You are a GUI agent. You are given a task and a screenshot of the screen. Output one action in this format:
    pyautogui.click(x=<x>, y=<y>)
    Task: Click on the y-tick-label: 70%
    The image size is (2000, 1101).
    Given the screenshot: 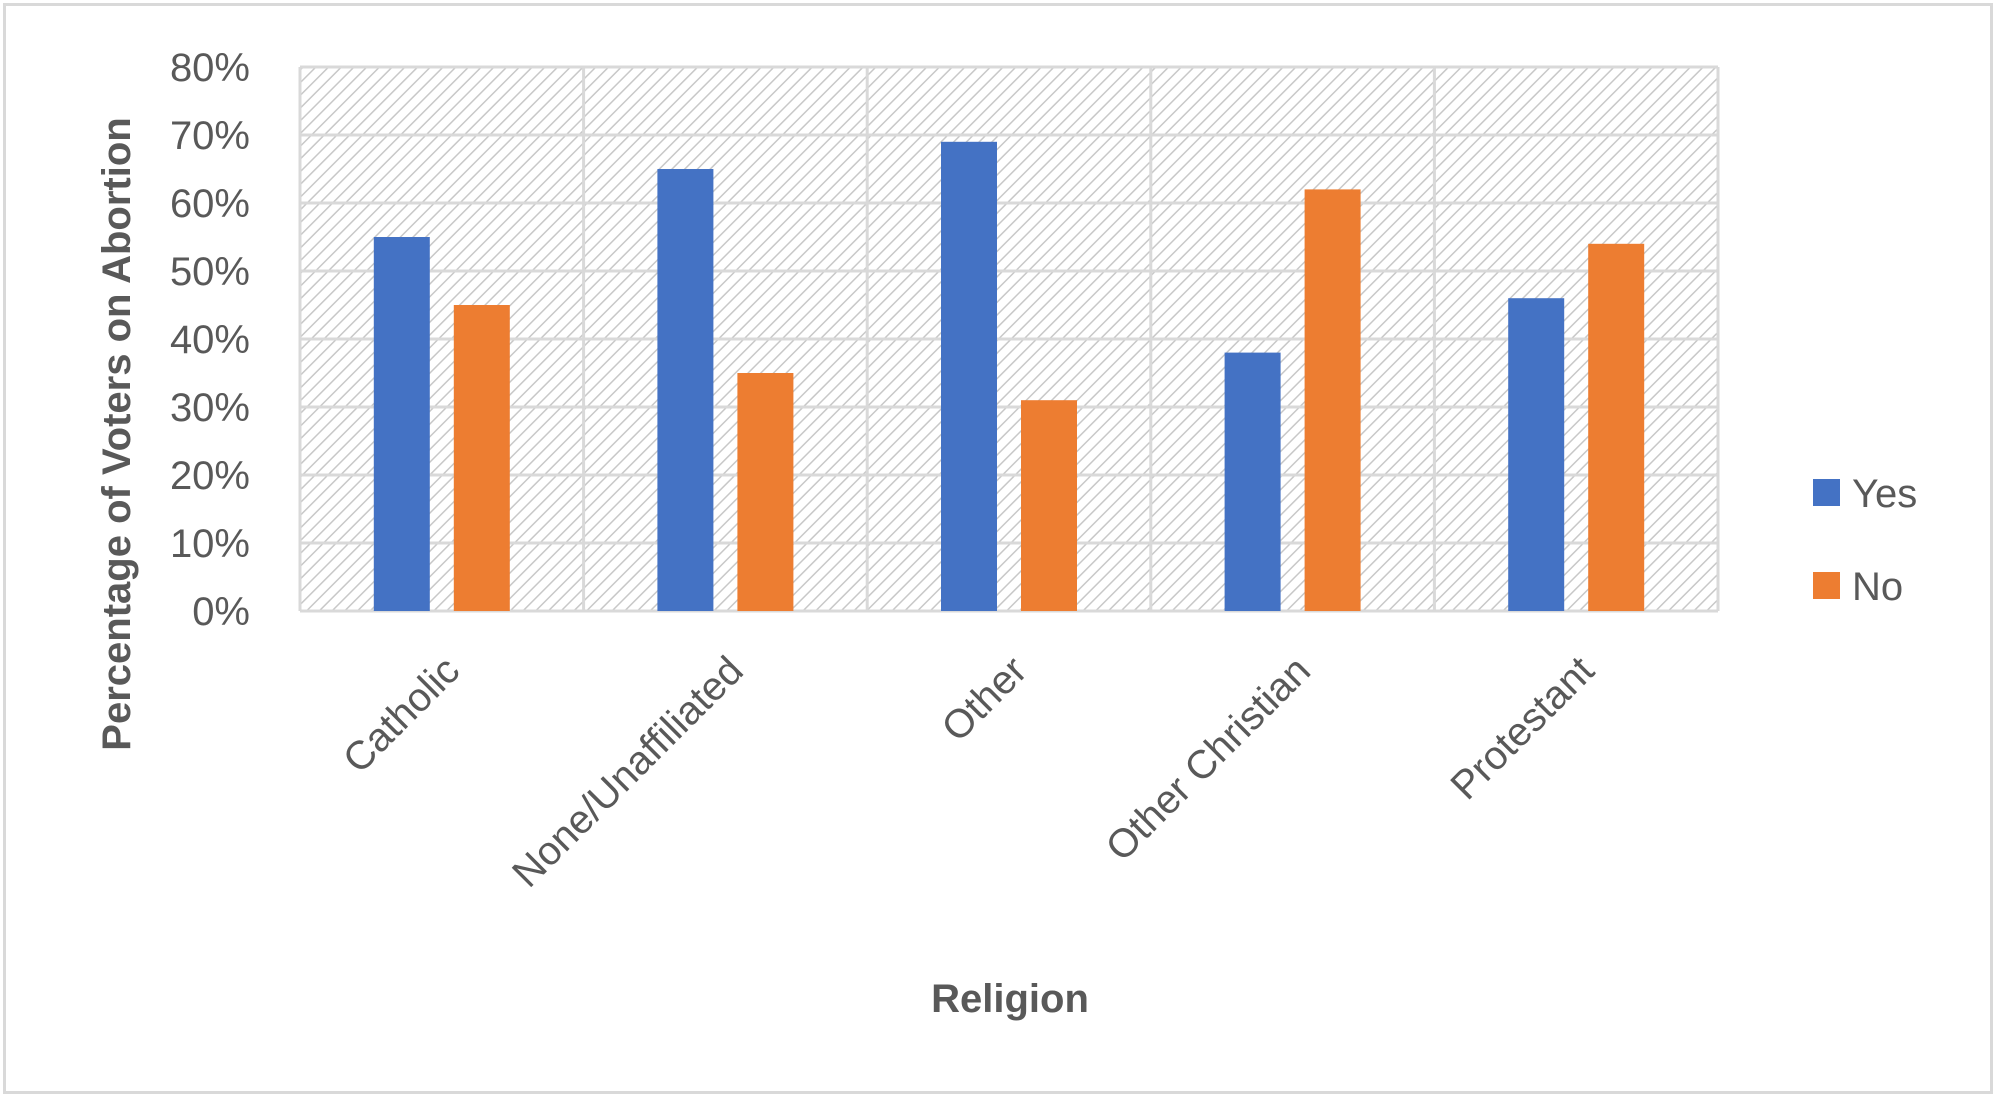 What is the action you would take?
    pyautogui.click(x=210, y=136)
    